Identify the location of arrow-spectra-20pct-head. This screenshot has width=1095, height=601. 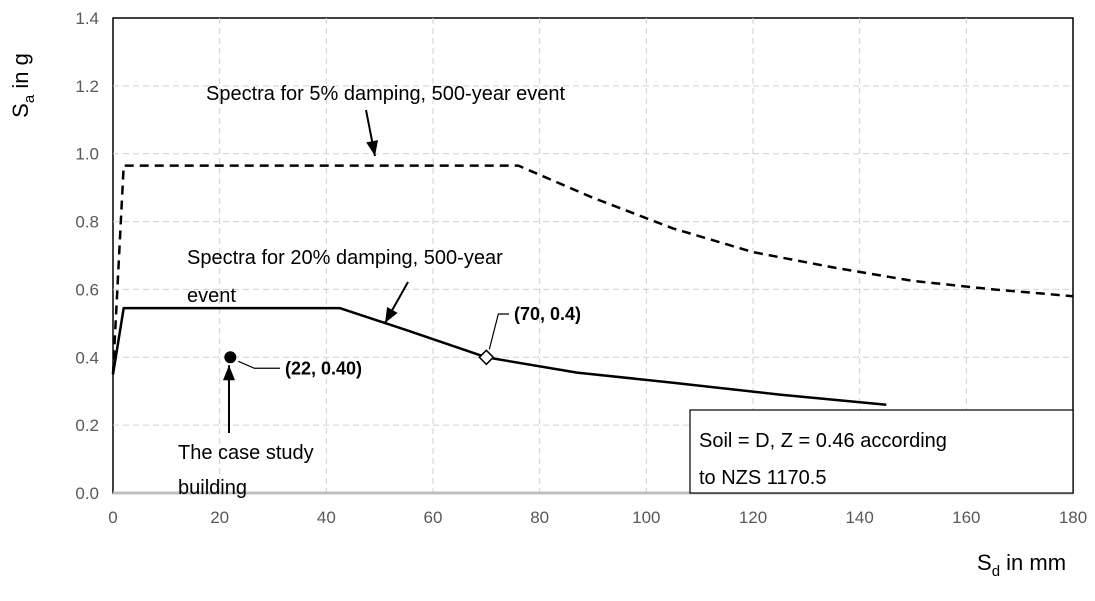
(391, 314).